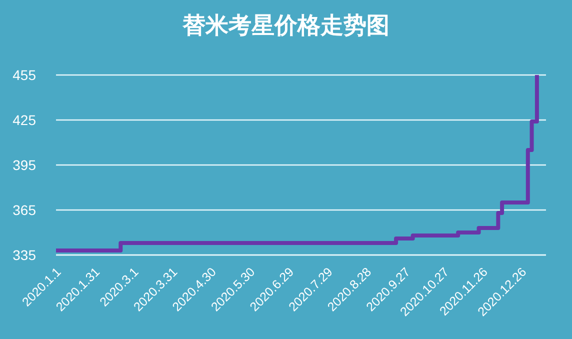 Image resolution: width=572 pixels, height=339 pixels. What do you see at coordinates (24, 74) in the screenshot?
I see `y-tick-label: 455` at bounding box center [24, 74].